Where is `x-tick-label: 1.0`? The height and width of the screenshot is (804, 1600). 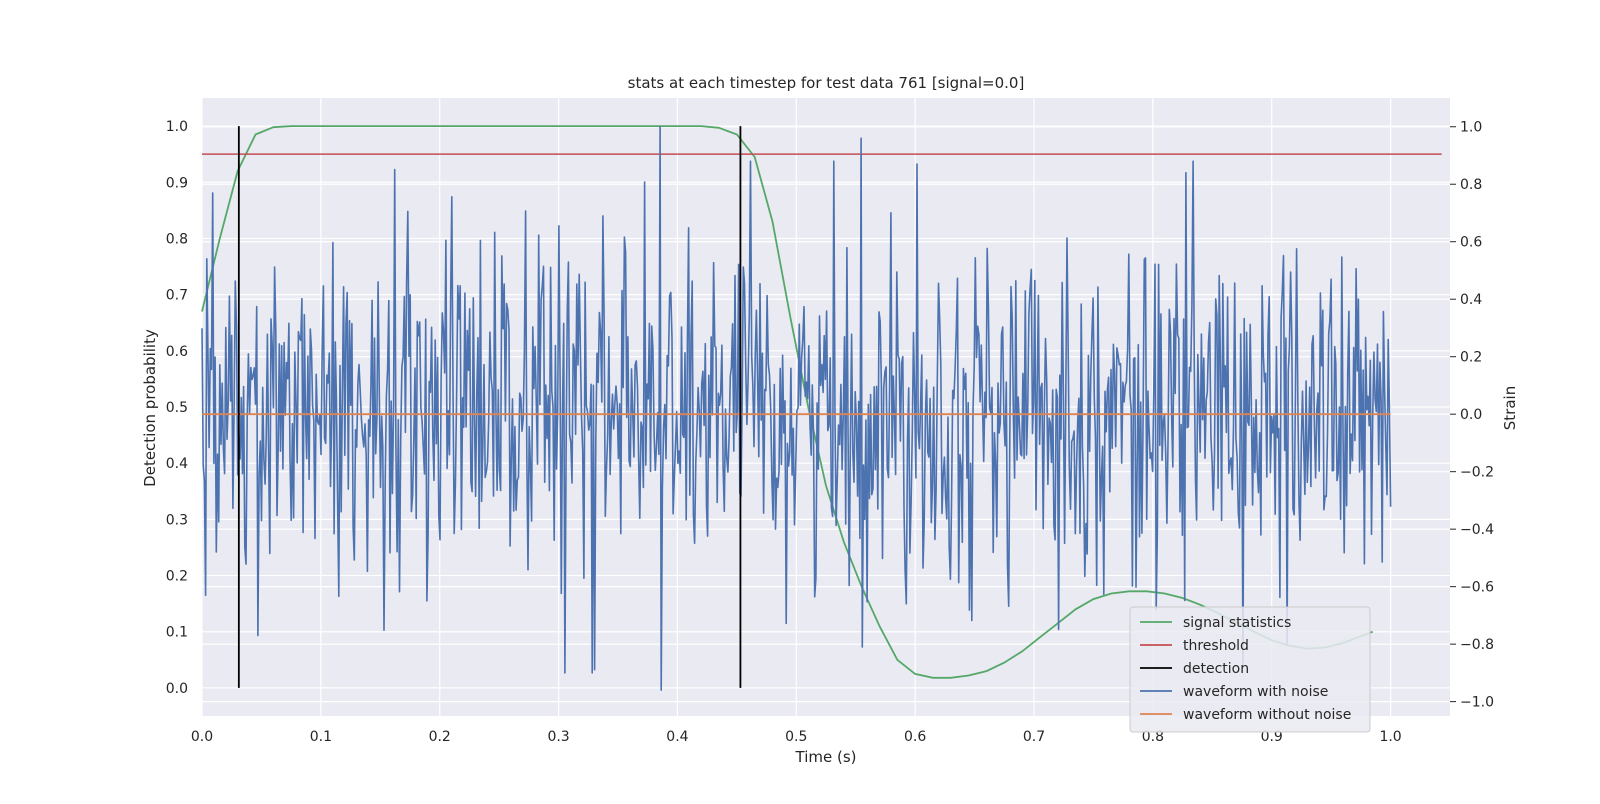
x-tick-label: 1.0 is located at coordinates (1390, 737).